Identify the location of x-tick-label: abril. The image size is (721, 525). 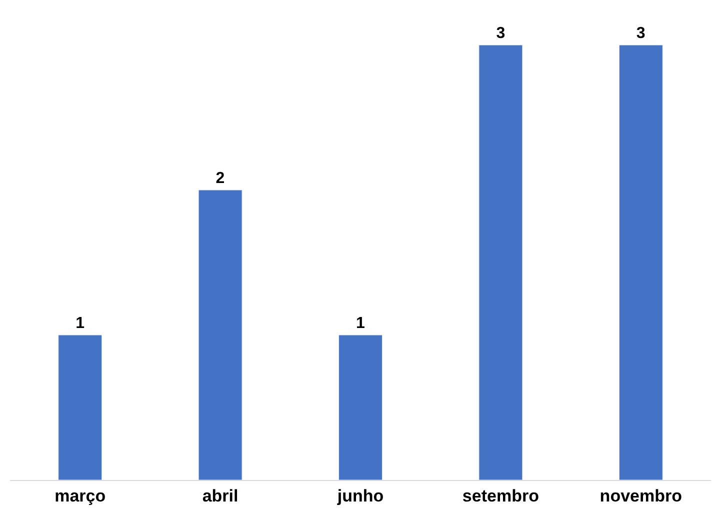
(220, 496).